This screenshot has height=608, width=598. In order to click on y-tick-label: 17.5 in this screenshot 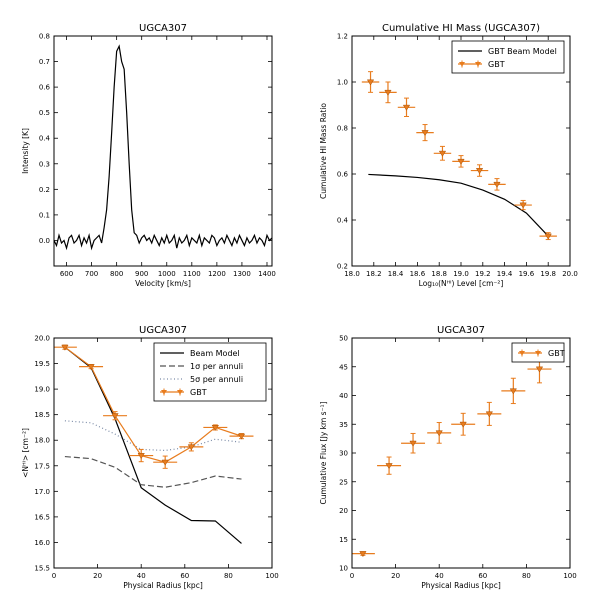, I will do `click(42, 466)`.